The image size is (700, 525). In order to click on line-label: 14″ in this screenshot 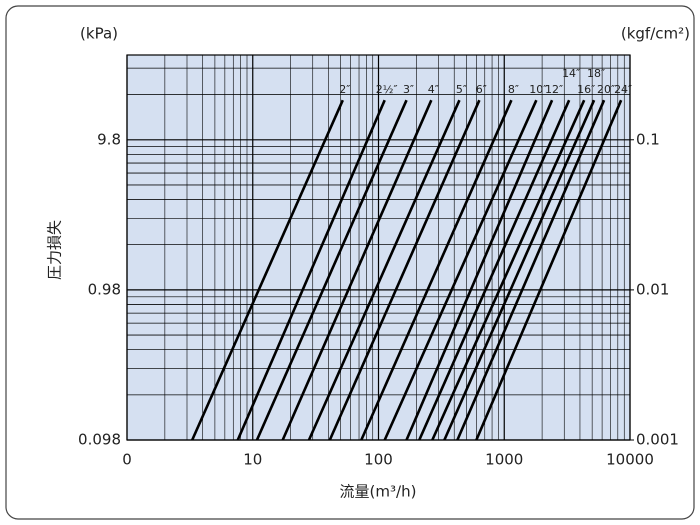, I will do `click(571, 73)`.